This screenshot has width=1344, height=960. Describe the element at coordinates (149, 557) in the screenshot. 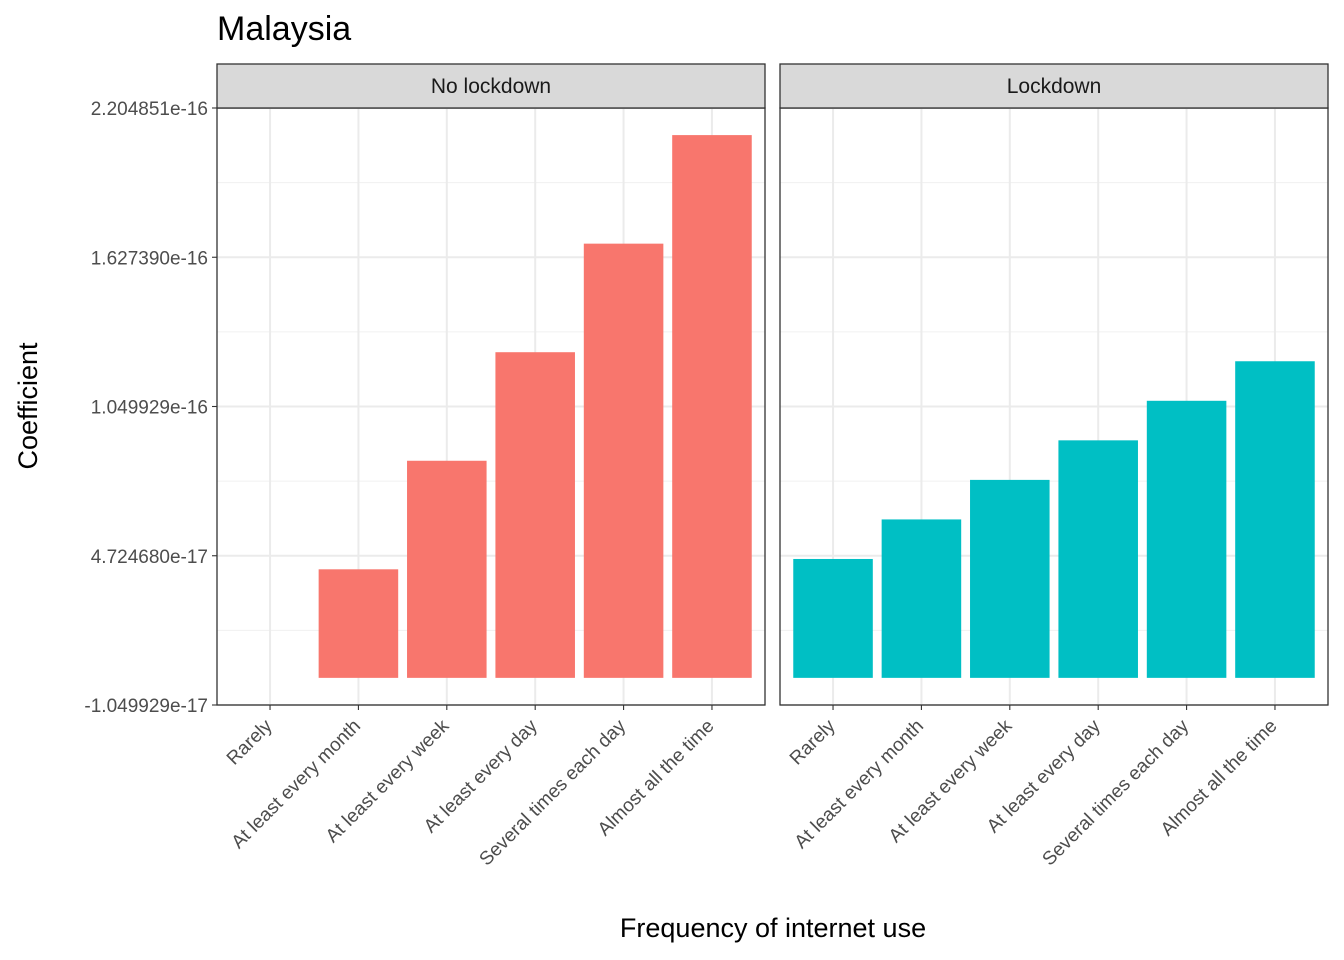

I see `y-tick-label: 4.724680e-17` at that location.